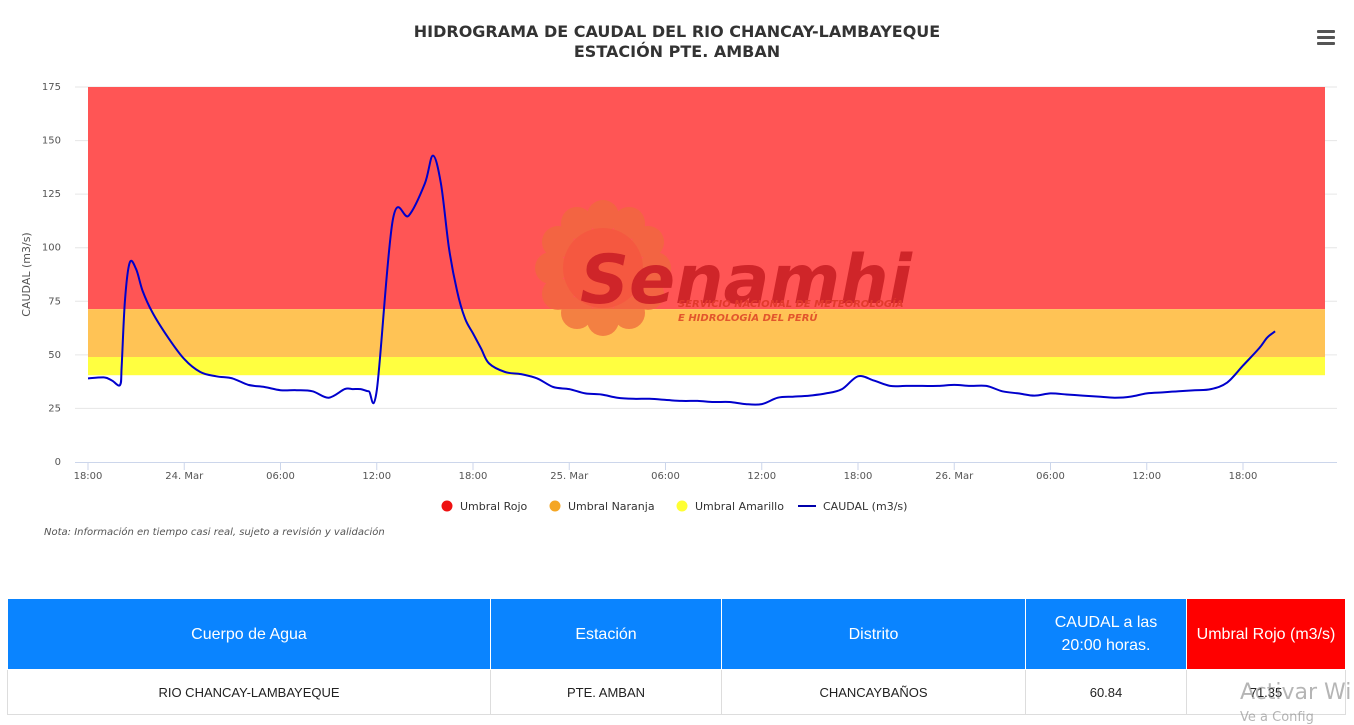 This screenshot has width=1354, height=725. What do you see at coordinates (682, 506) in the screenshot?
I see `legend-marker-umbral-amarillo` at bounding box center [682, 506].